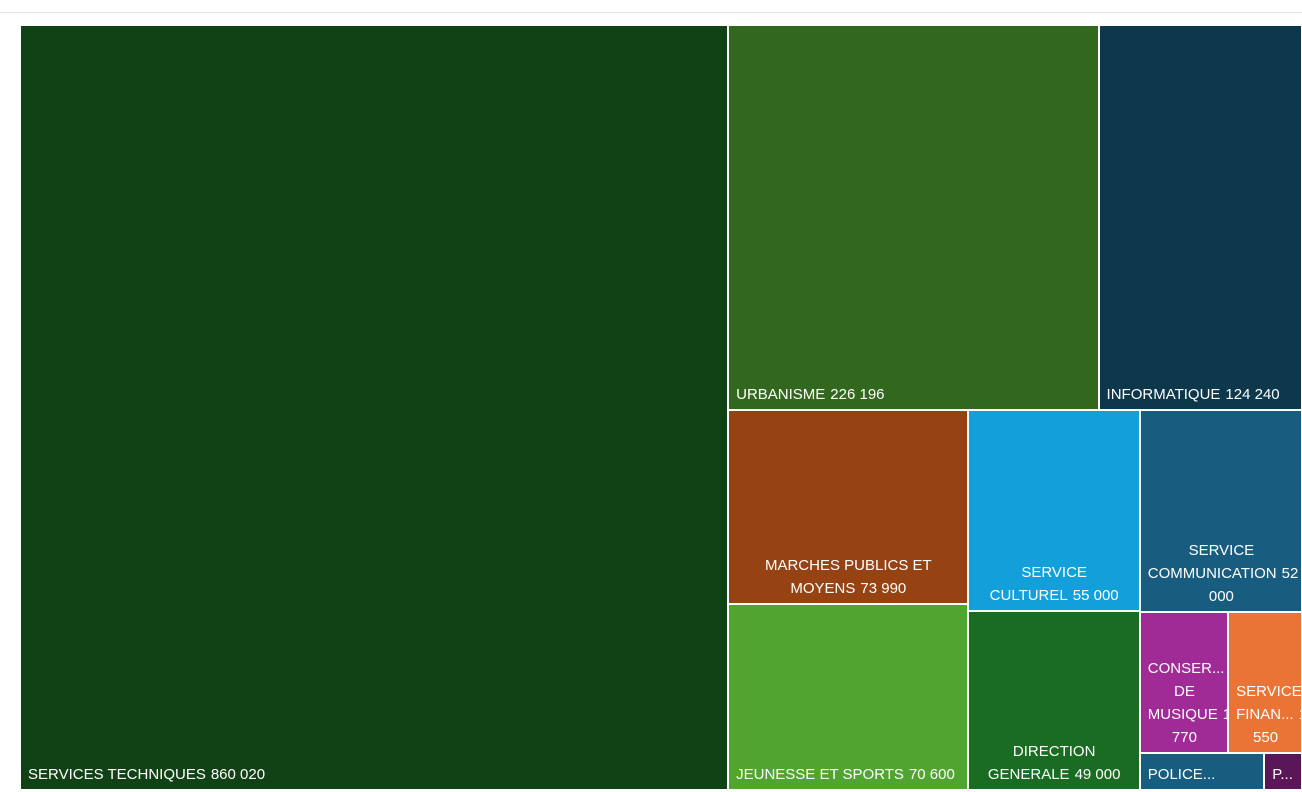  What do you see at coordinates (1277, 726) in the screenshot?
I see `value-label: 16 550` at bounding box center [1277, 726].